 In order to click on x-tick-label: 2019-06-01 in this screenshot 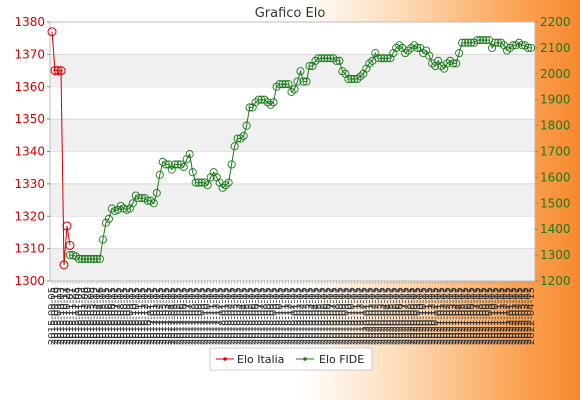, I will do `click(324, 316)`.